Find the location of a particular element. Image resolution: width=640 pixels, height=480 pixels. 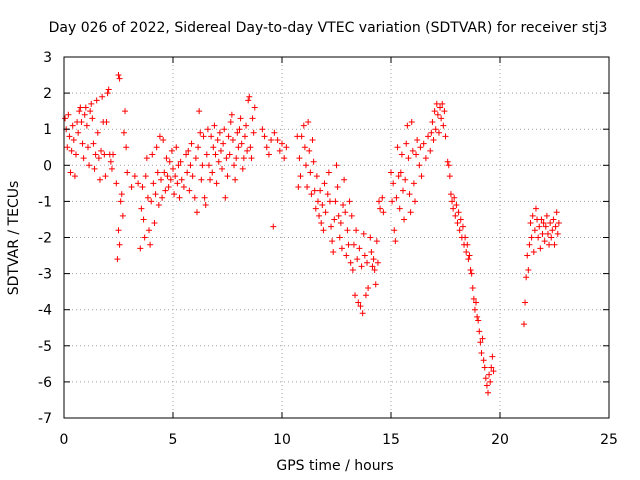

y-tick-label: -3 is located at coordinates (45, 275).